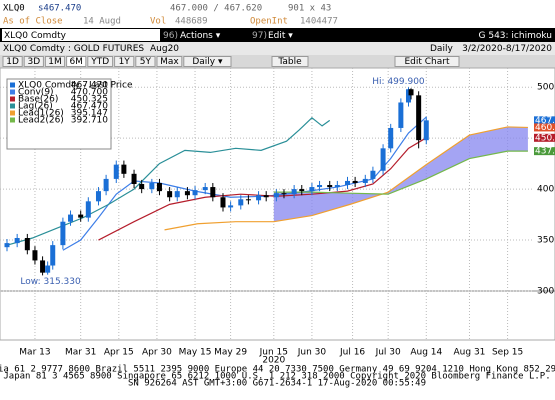 The image size is (555, 400). What do you see at coordinates (441, 49) in the screenshot?
I see `period: Daily` at bounding box center [441, 49].